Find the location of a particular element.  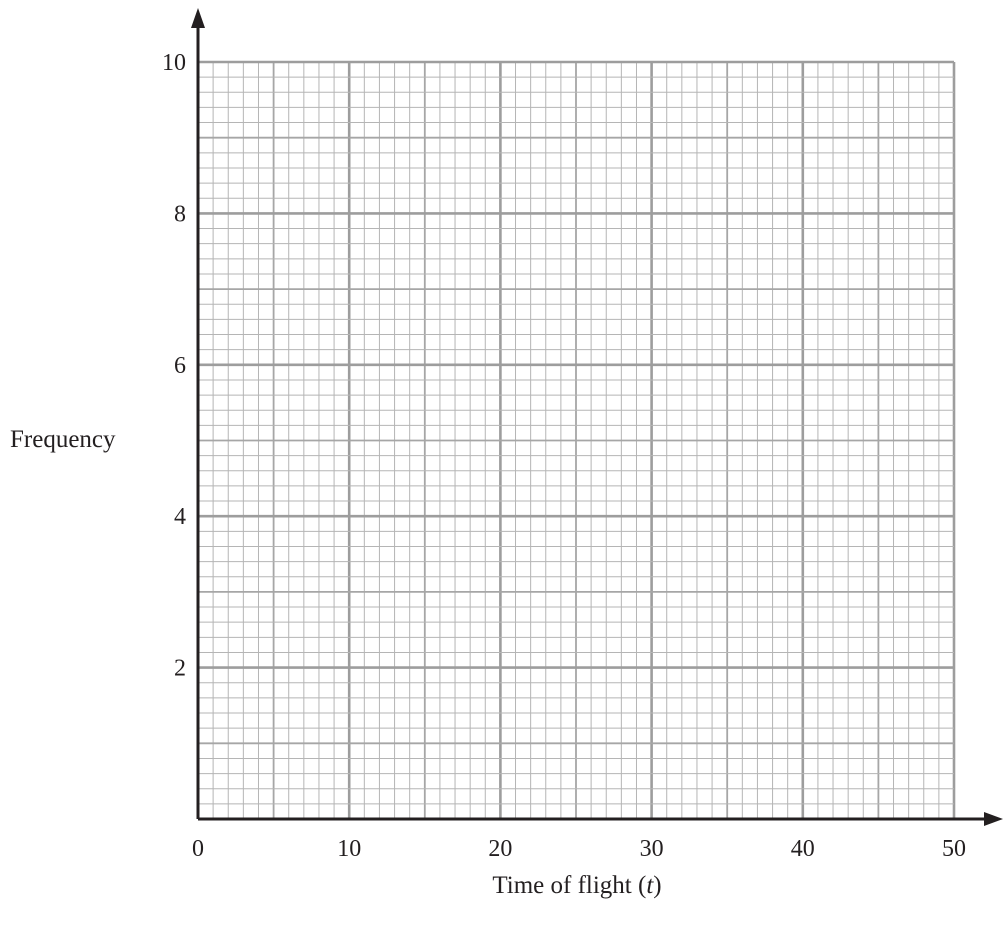

x-tick-label: 30 is located at coordinates (652, 849).